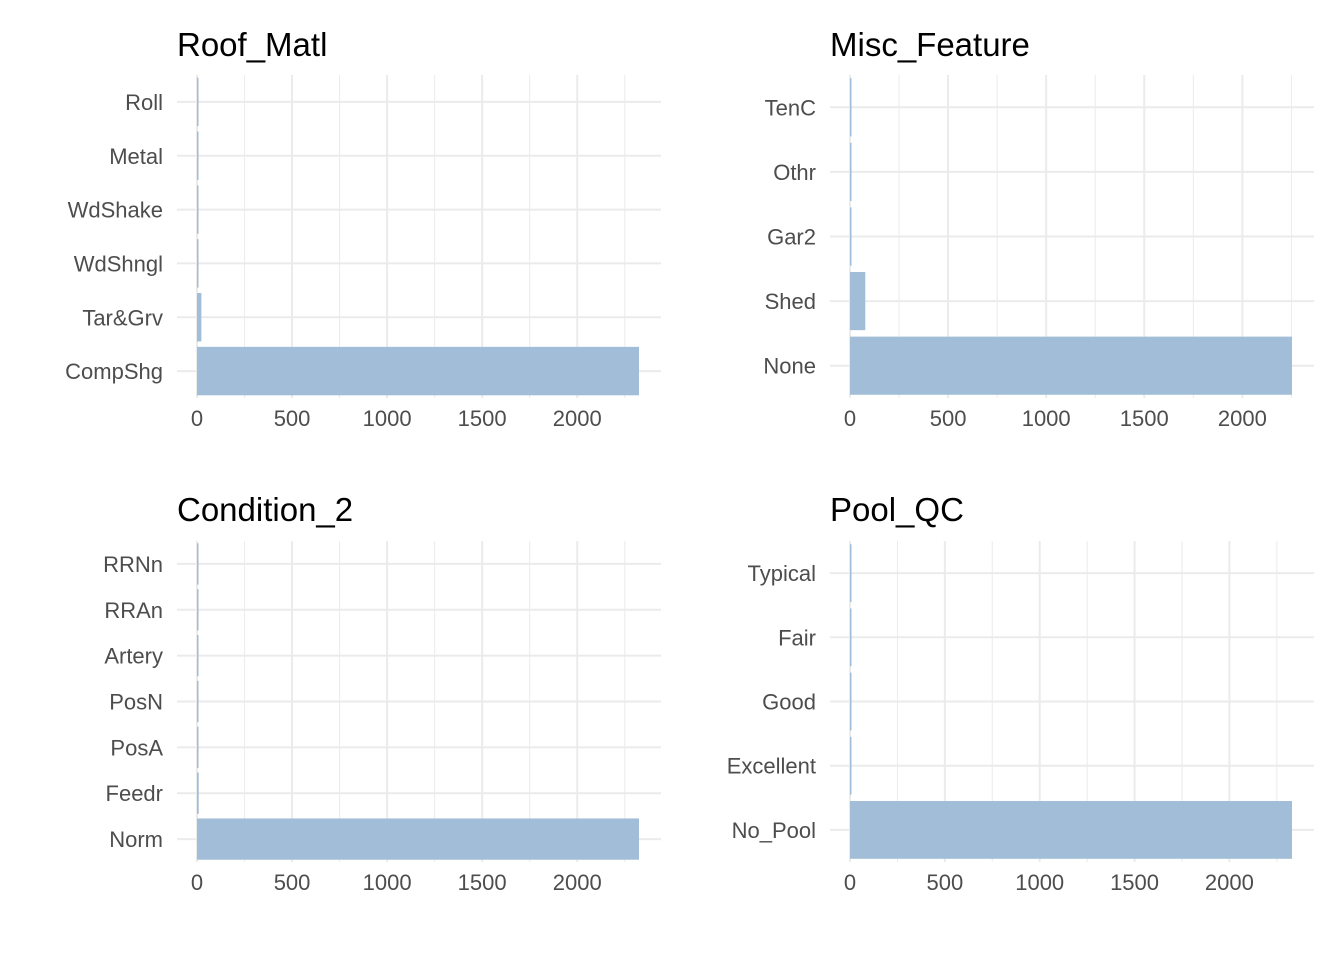 This screenshot has width=1344, height=965. What do you see at coordinates (199, 317) in the screenshot?
I see `bar-tar-grv` at bounding box center [199, 317].